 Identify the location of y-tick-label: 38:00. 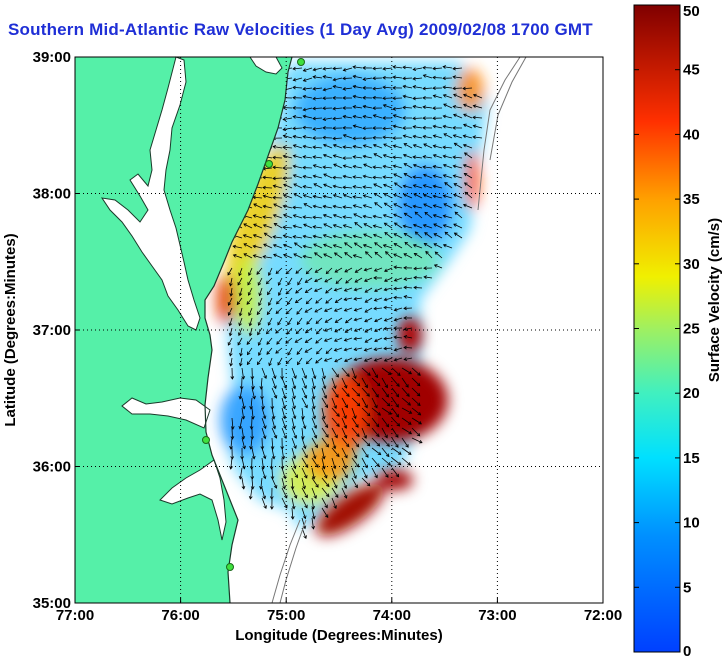
(52, 194).